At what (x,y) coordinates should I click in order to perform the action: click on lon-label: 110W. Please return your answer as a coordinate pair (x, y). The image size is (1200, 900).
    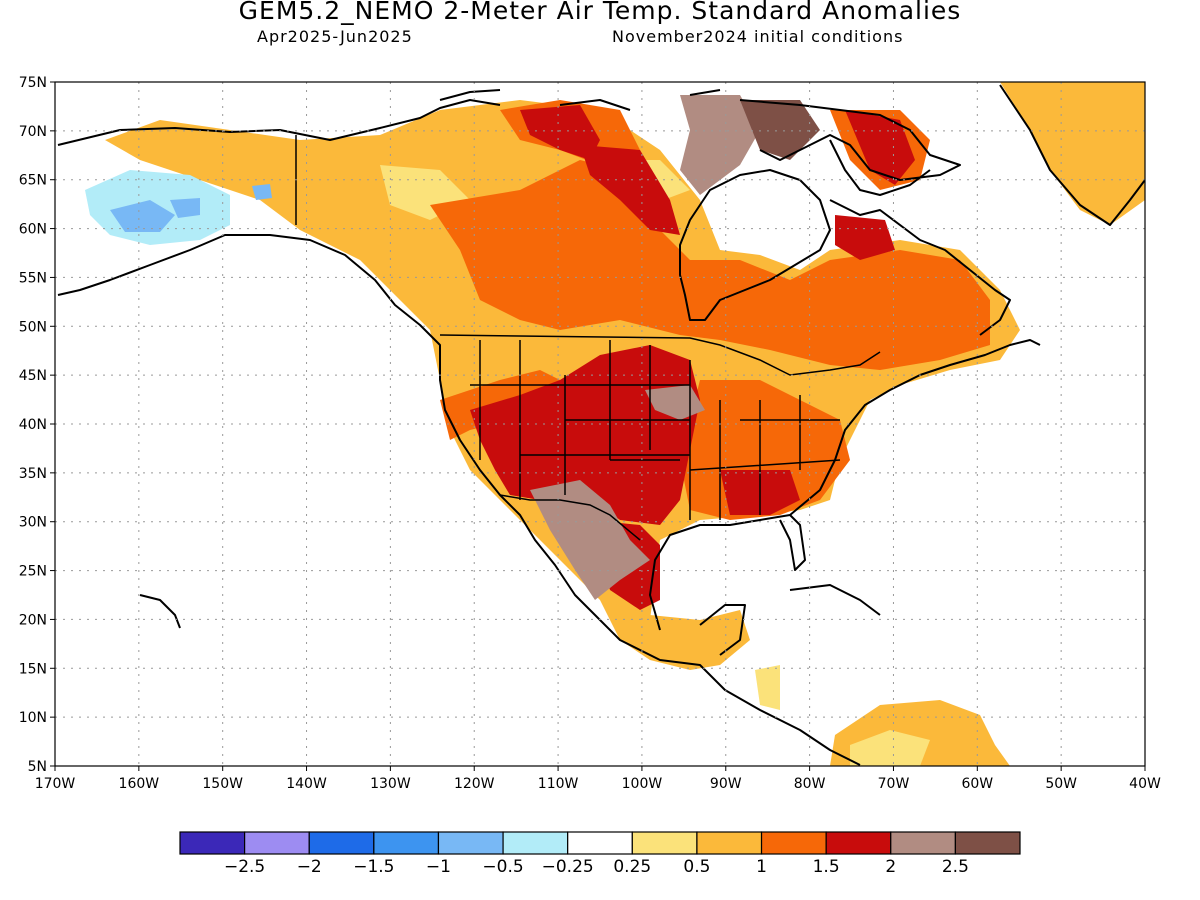
    Looking at the image, I should click on (558, 784).